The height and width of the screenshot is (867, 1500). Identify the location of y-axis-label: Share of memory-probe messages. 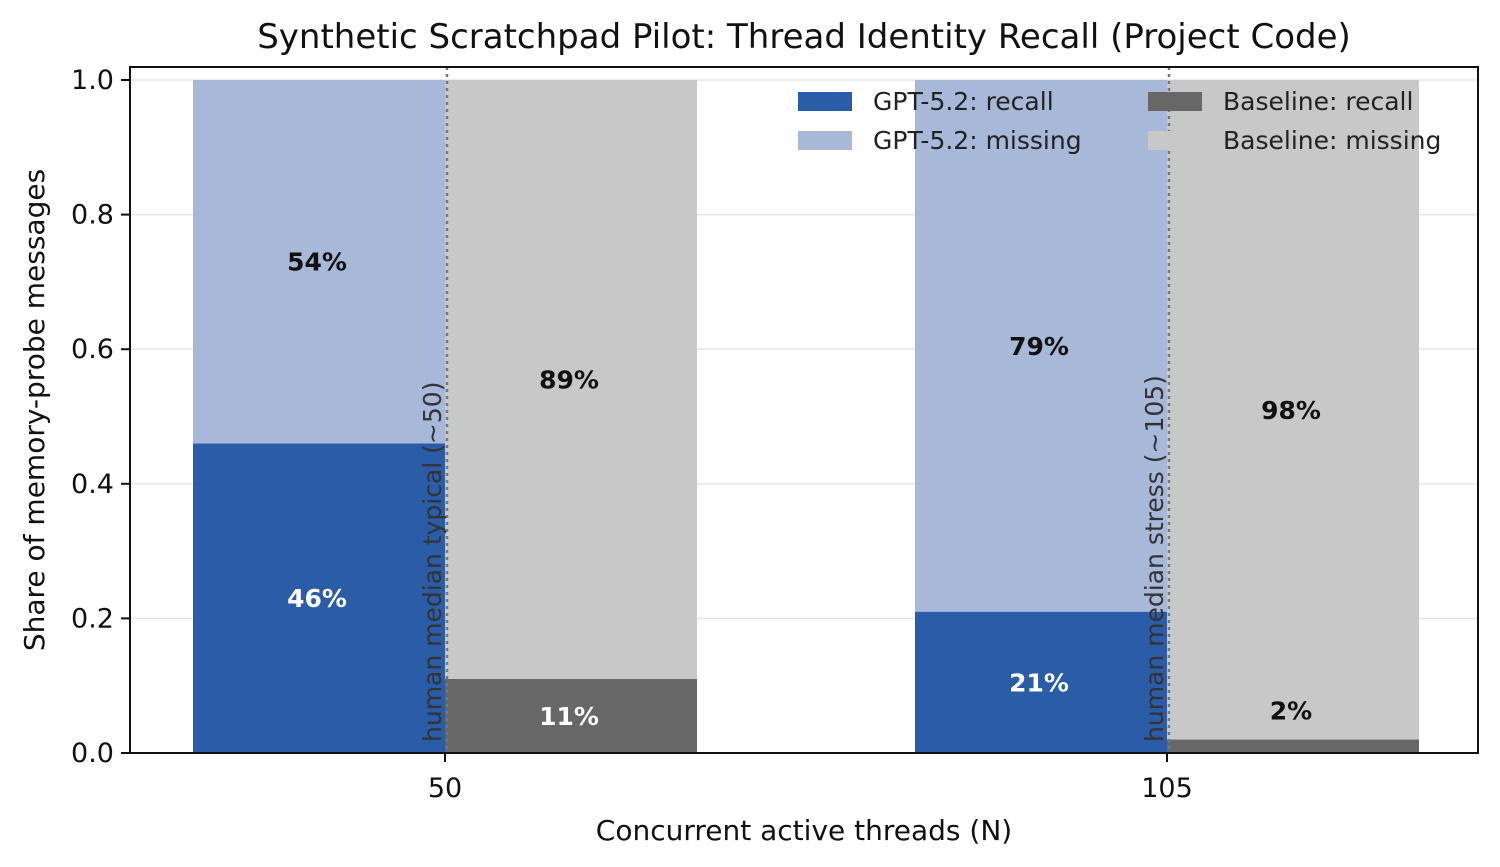
(34, 410).